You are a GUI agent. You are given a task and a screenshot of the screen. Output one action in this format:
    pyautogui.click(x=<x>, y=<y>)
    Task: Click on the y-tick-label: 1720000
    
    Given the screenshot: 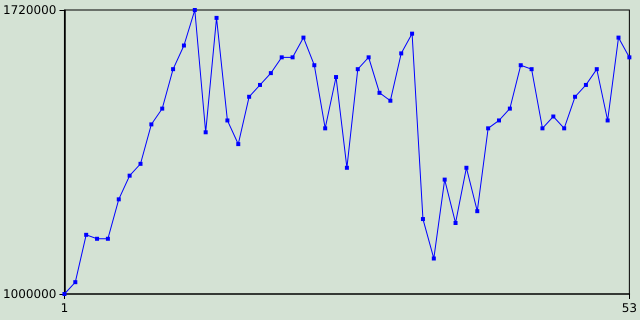 What is the action you would take?
    pyautogui.click(x=29, y=10)
    